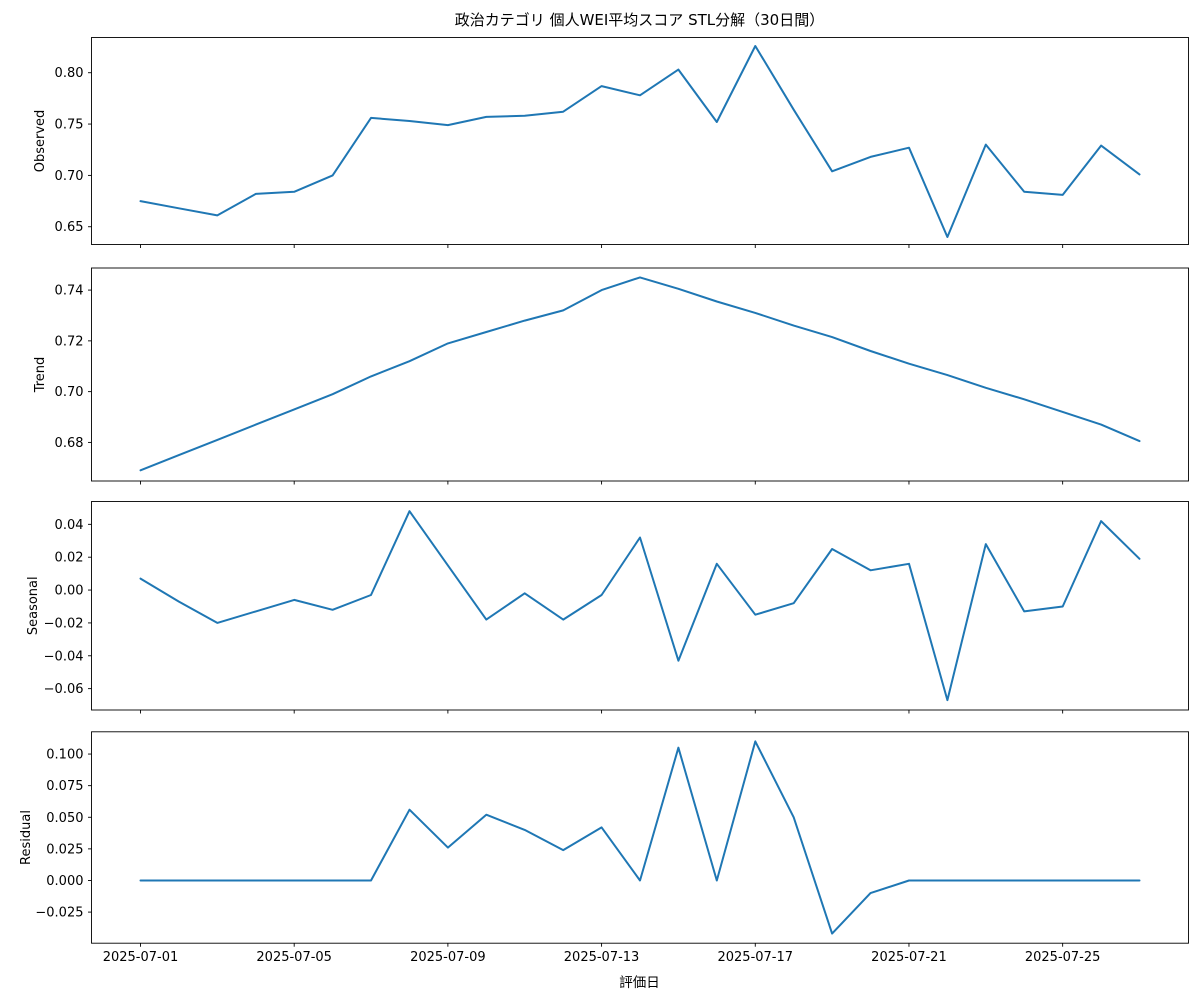  Describe the element at coordinates (64, 786) in the screenshot. I see `y-tick-label: 0.075` at that location.